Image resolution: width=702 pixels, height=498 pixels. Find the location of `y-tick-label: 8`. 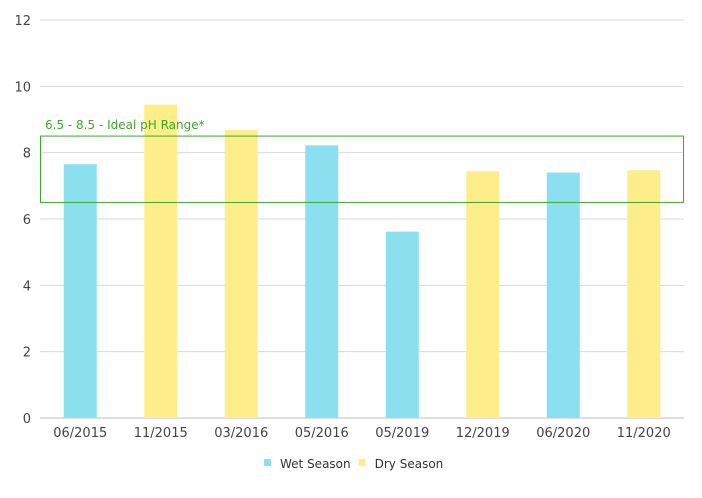

y-tick-label: 8 is located at coordinates (27, 154).